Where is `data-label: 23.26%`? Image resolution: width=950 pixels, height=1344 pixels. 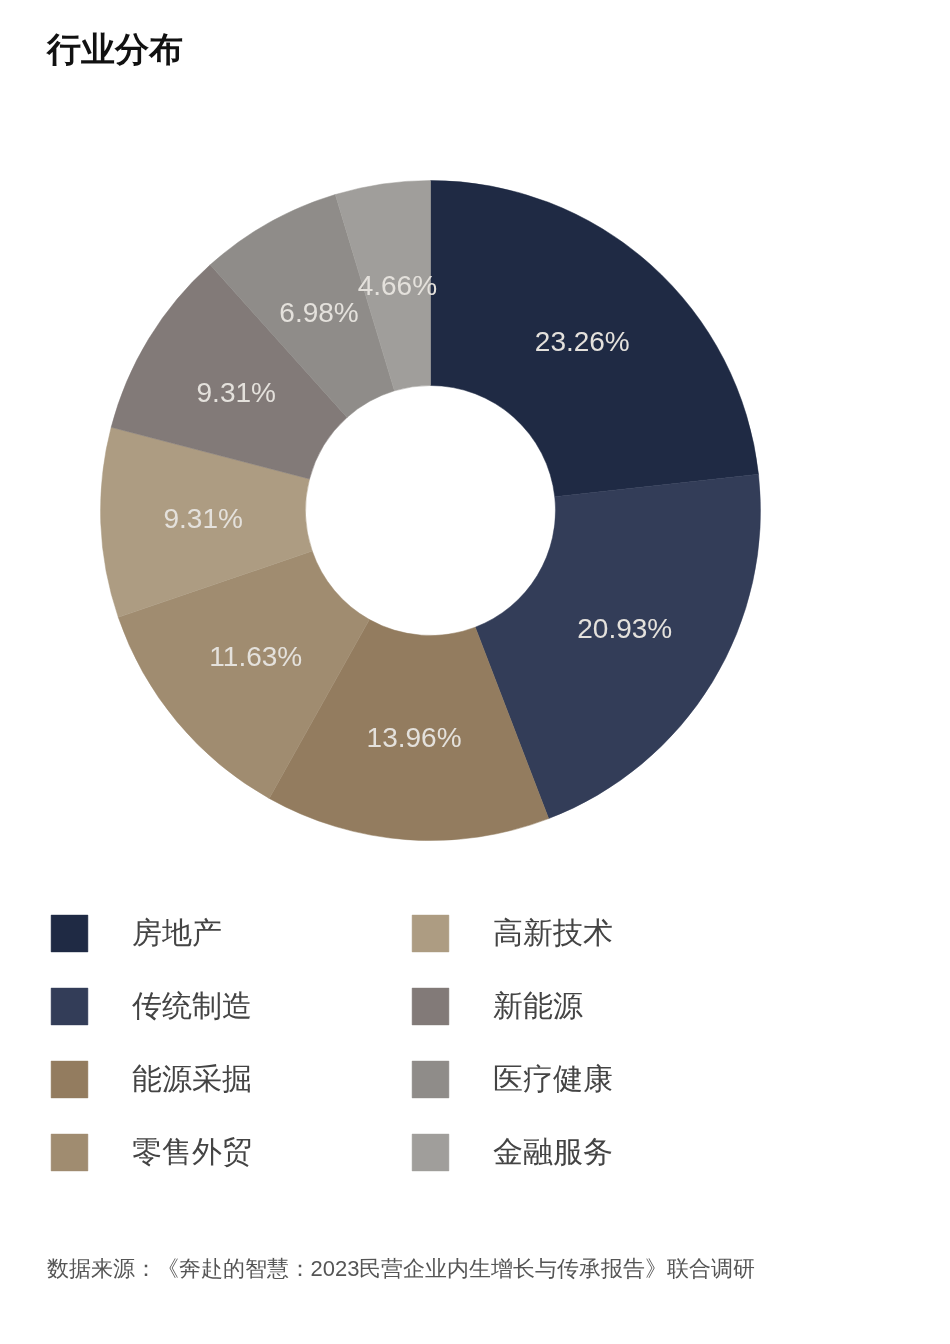 data-label: 23.26% is located at coordinates (582, 341).